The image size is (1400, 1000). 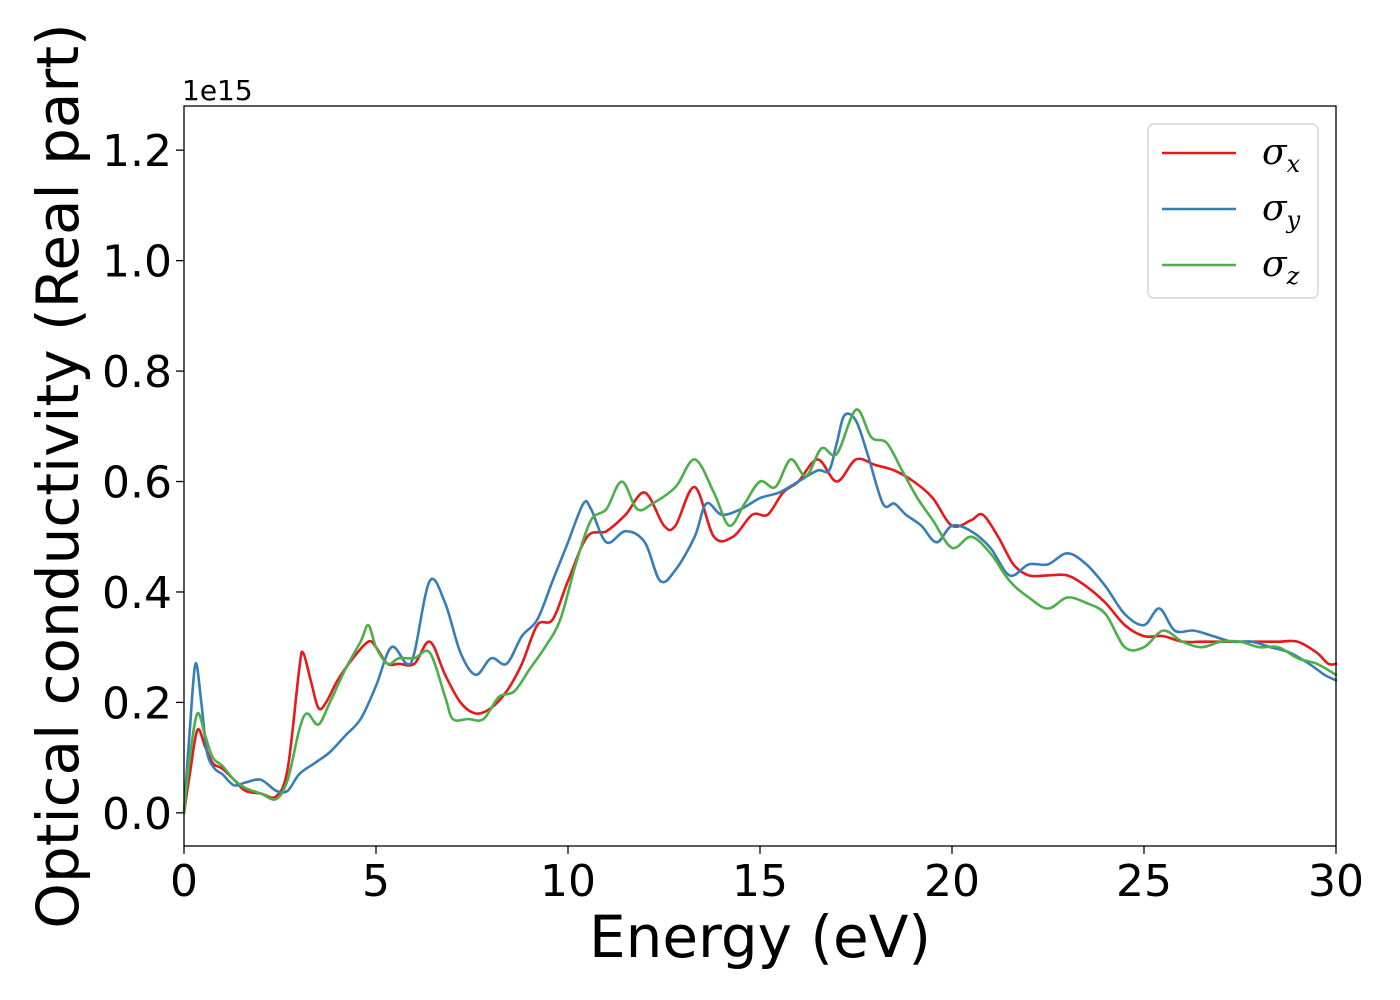 What do you see at coordinates (1281, 155) in the screenshot?
I see `legend-label-x: σx` at bounding box center [1281, 155].